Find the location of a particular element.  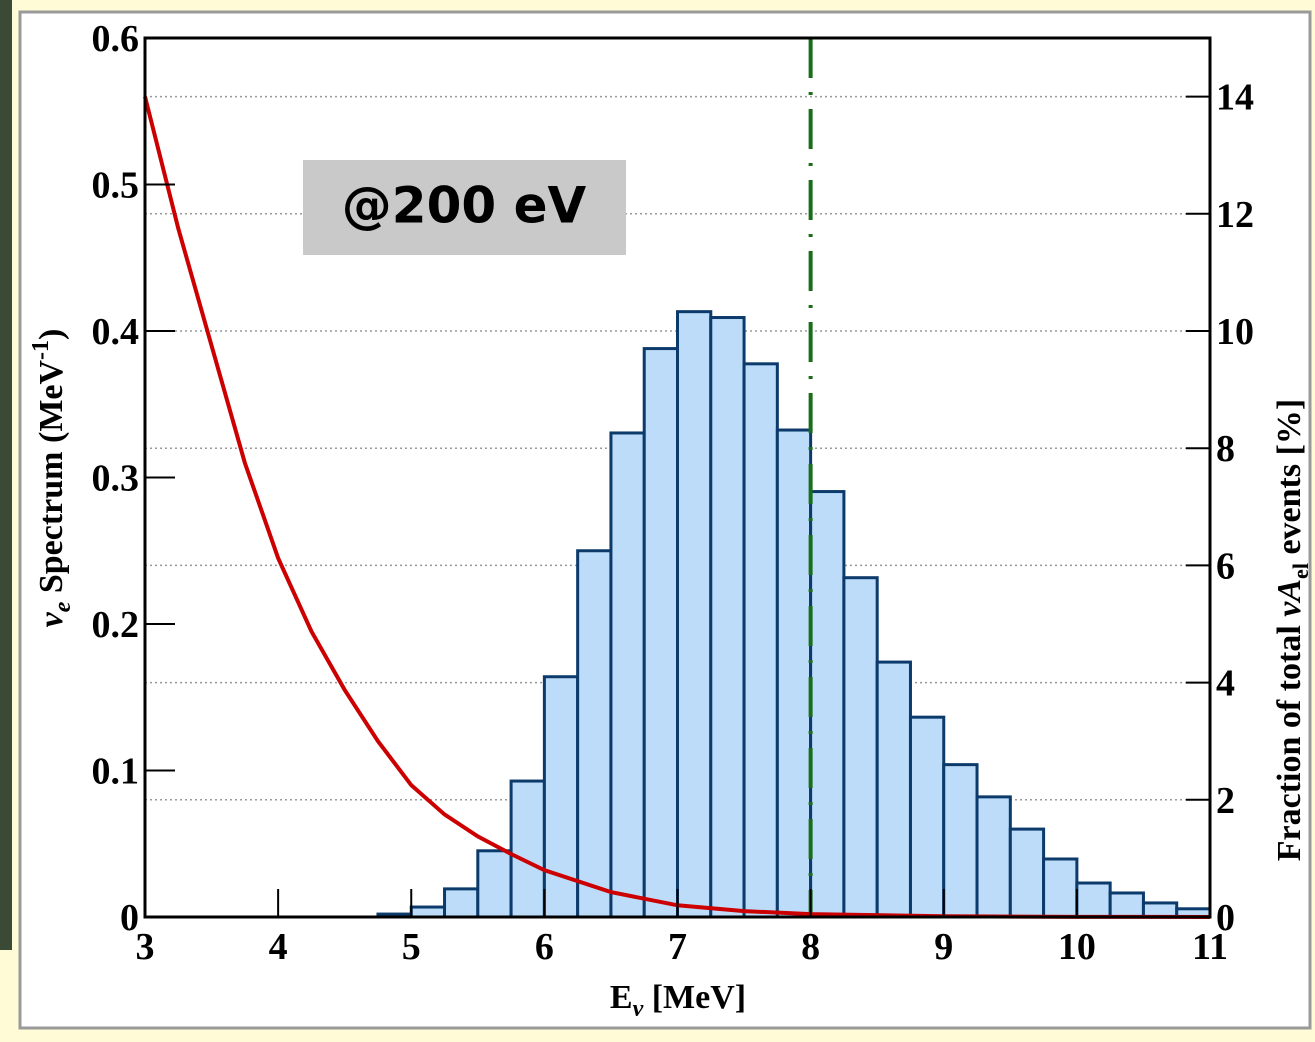

x-tick-label: 3 is located at coordinates (145, 947).